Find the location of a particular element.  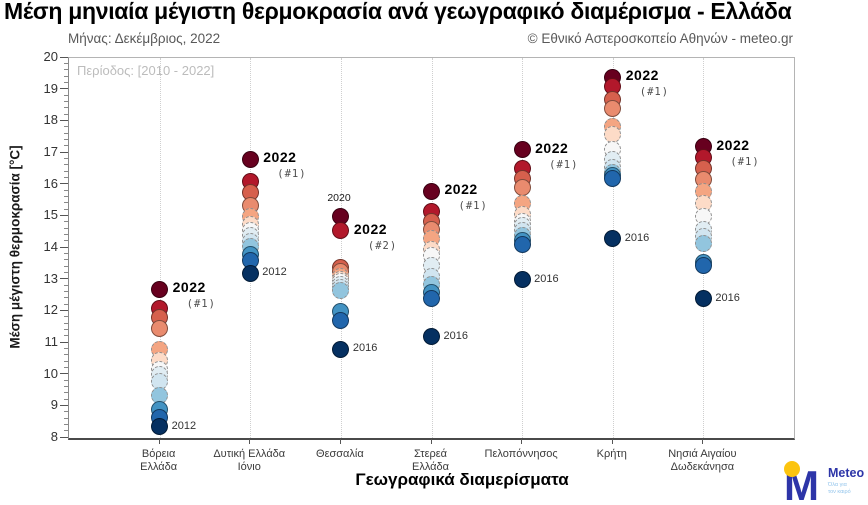

logo-tagline-line2: τον καιρό is located at coordinates (839, 491).